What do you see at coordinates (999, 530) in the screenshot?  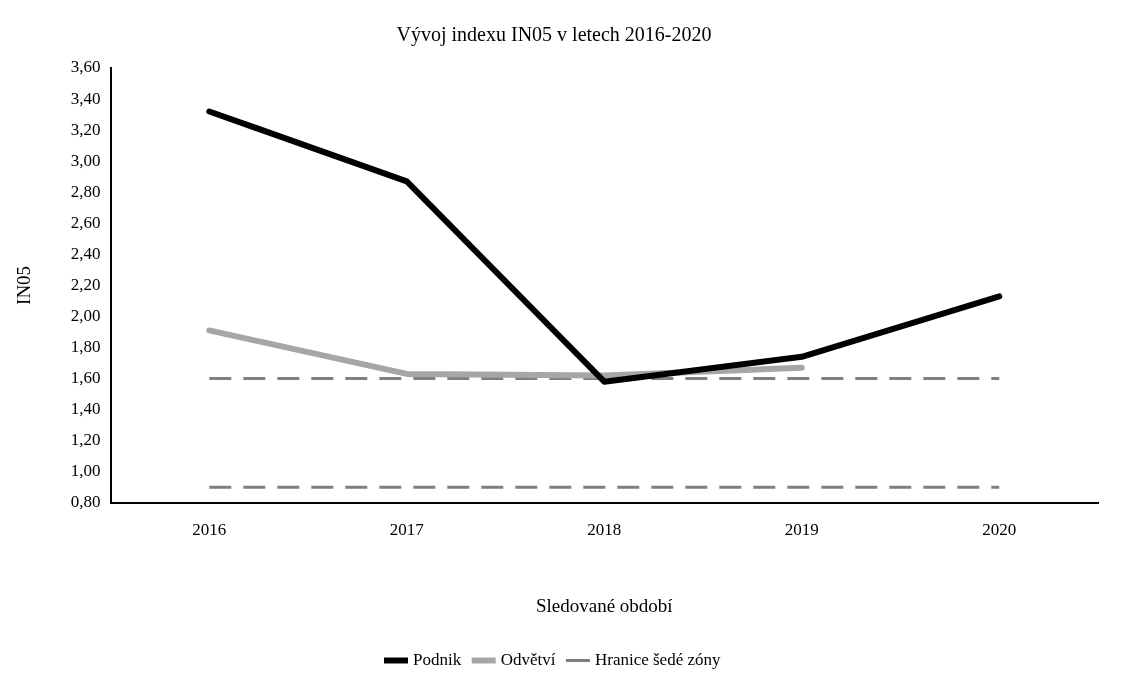 I see `x-tick-label: 2020` at bounding box center [999, 530].